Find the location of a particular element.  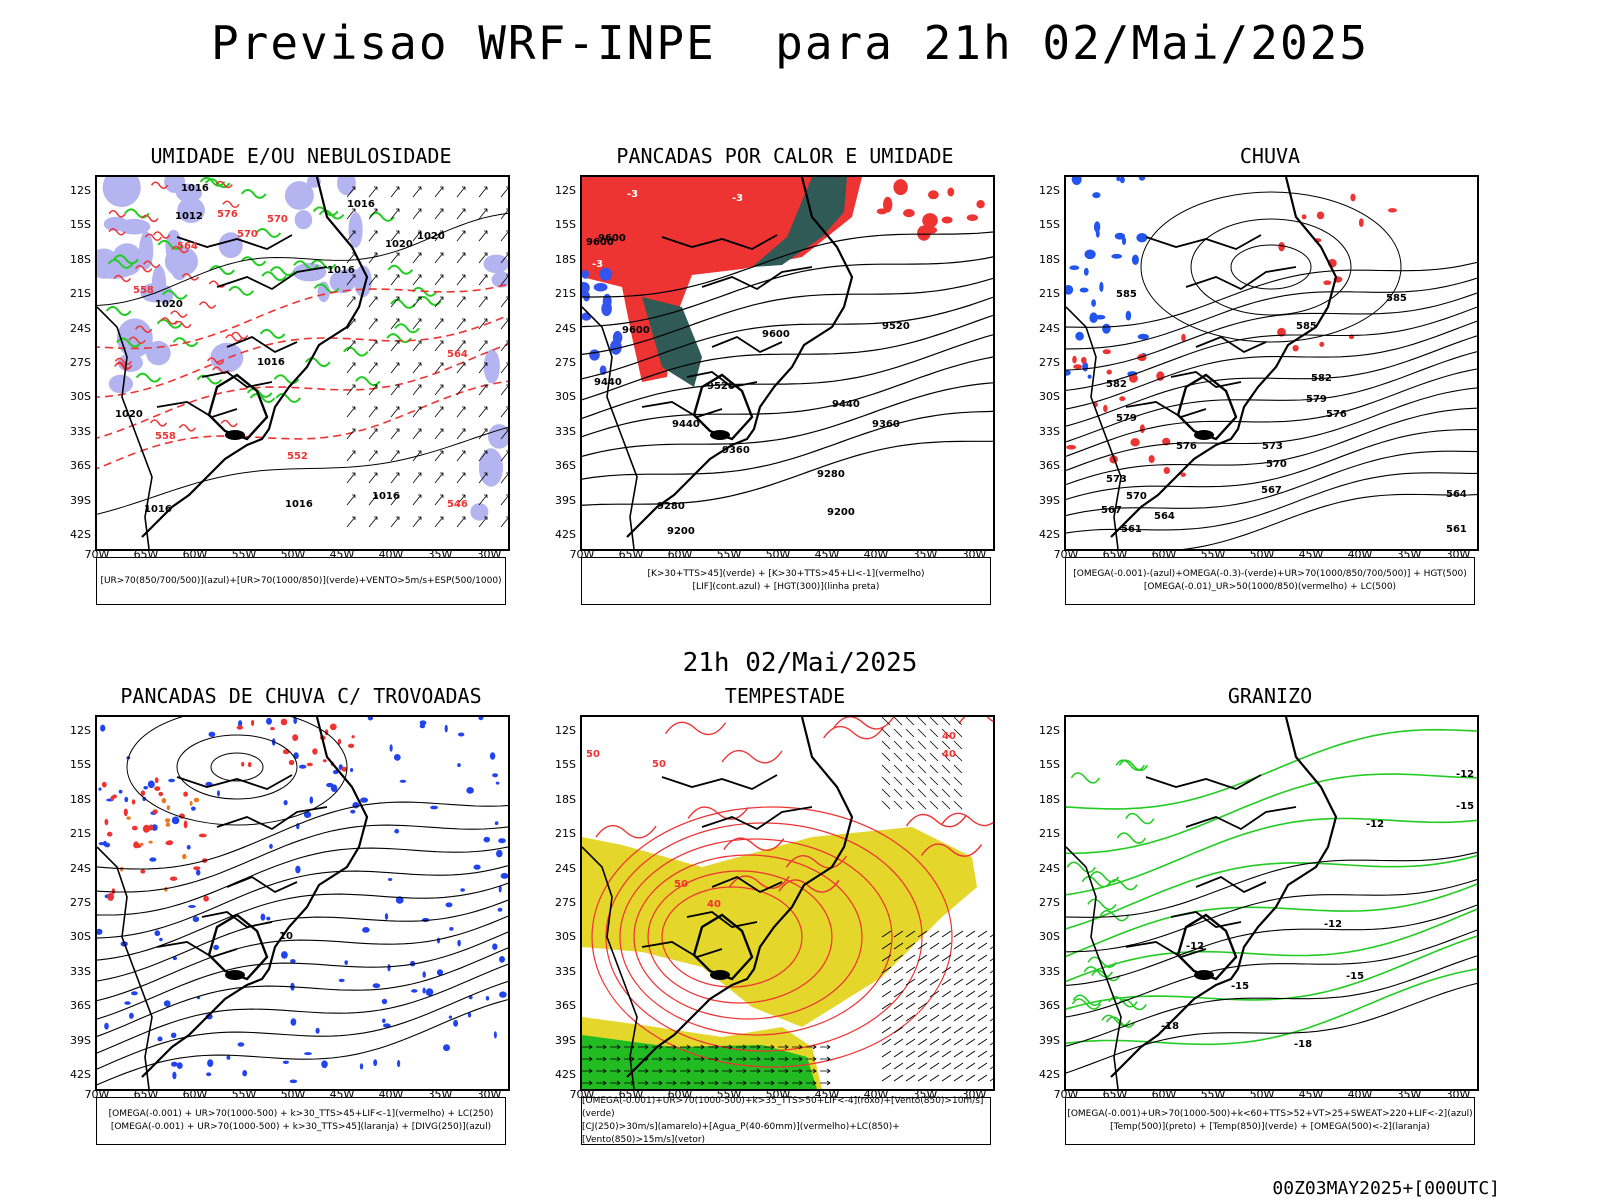

lif-area is located at coordinates (587, 316).